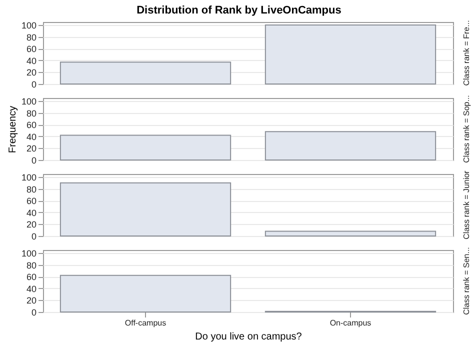 Image resolution: width=474 pixels, height=355 pixels. Describe the element at coordinates (351, 323) in the screenshot. I see `x-tick-label: On-campus` at that location.